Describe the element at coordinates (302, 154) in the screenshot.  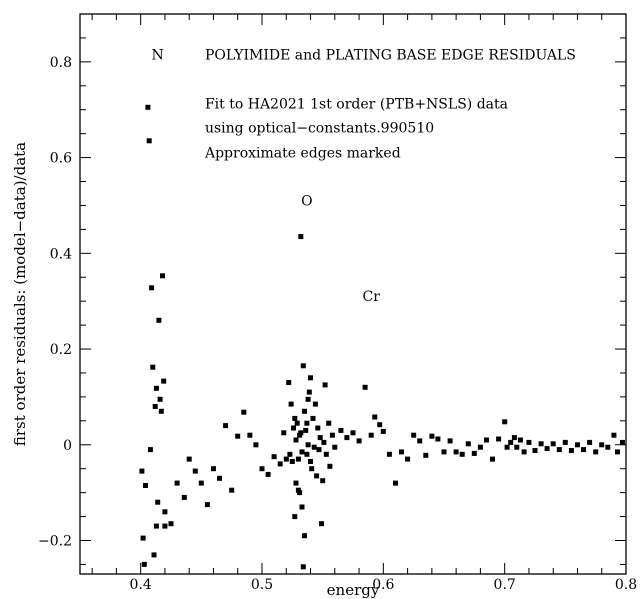
I see `annotation-text: Approximate edges marked` at that location.